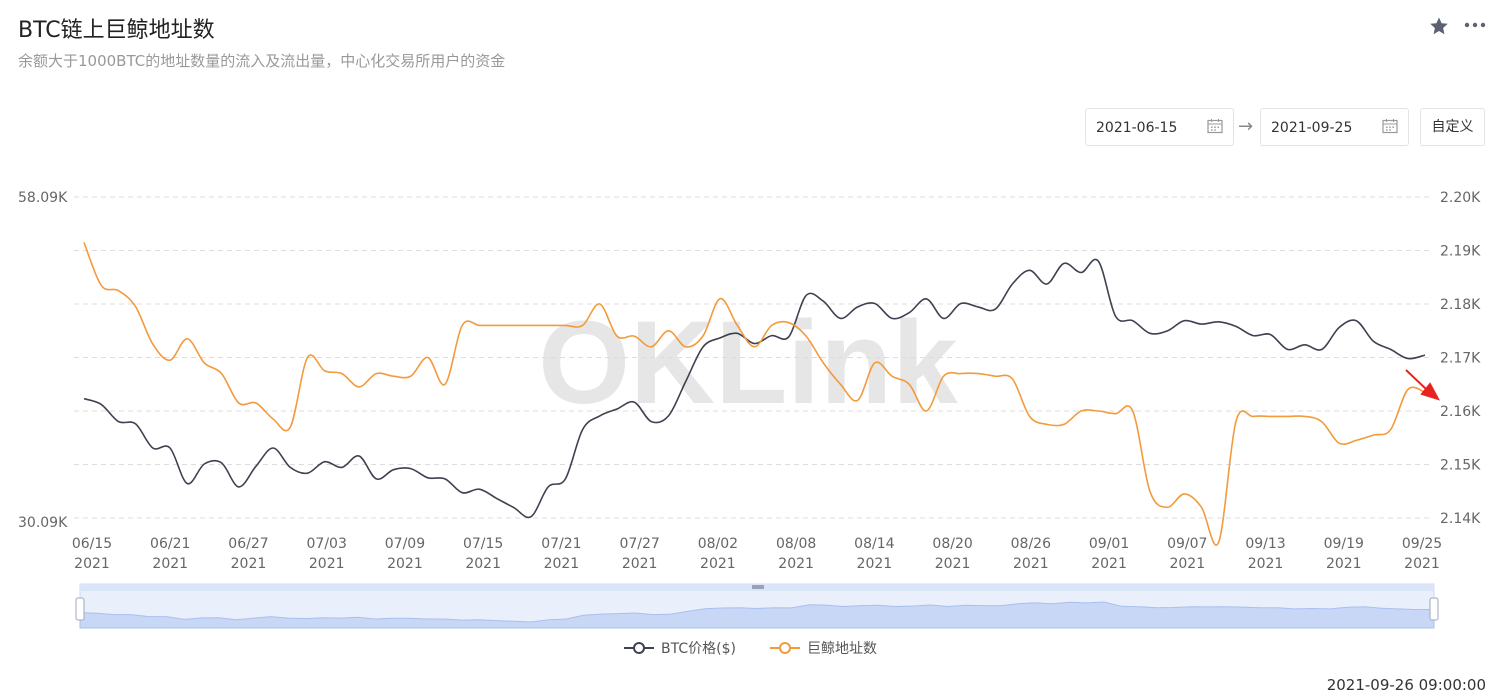 The image size is (1498, 696). Describe the element at coordinates (1246, 126) in the screenshot. I see `arrow-right-icon: →` at that location.